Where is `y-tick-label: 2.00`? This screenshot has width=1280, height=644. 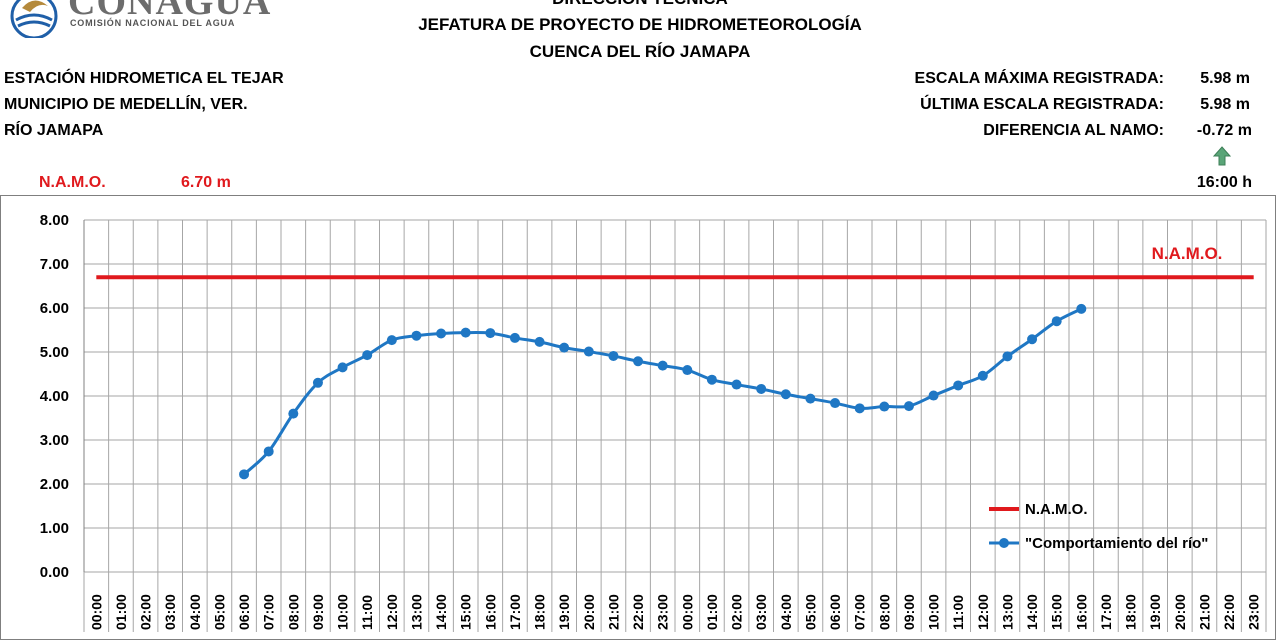
y-tick-label: 2.00 is located at coordinates (54, 484).